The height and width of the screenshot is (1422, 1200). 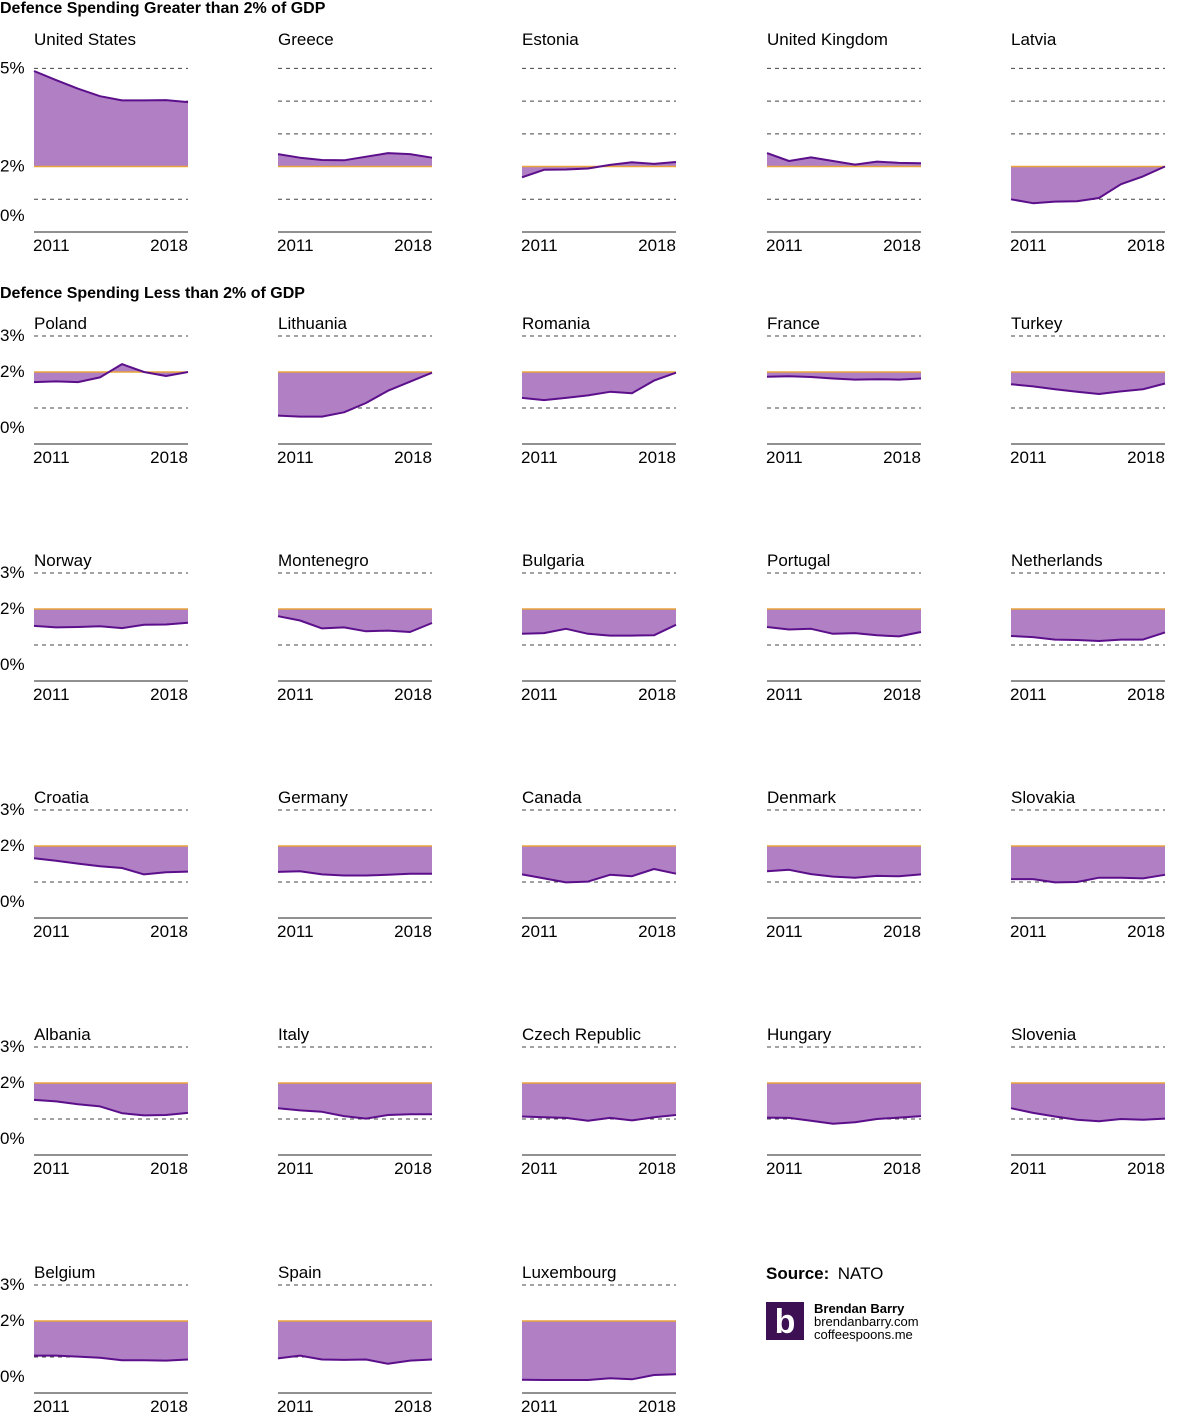 I want to click on panel-portugal: Portugal 2011 2018, so click(x=844, y=627).